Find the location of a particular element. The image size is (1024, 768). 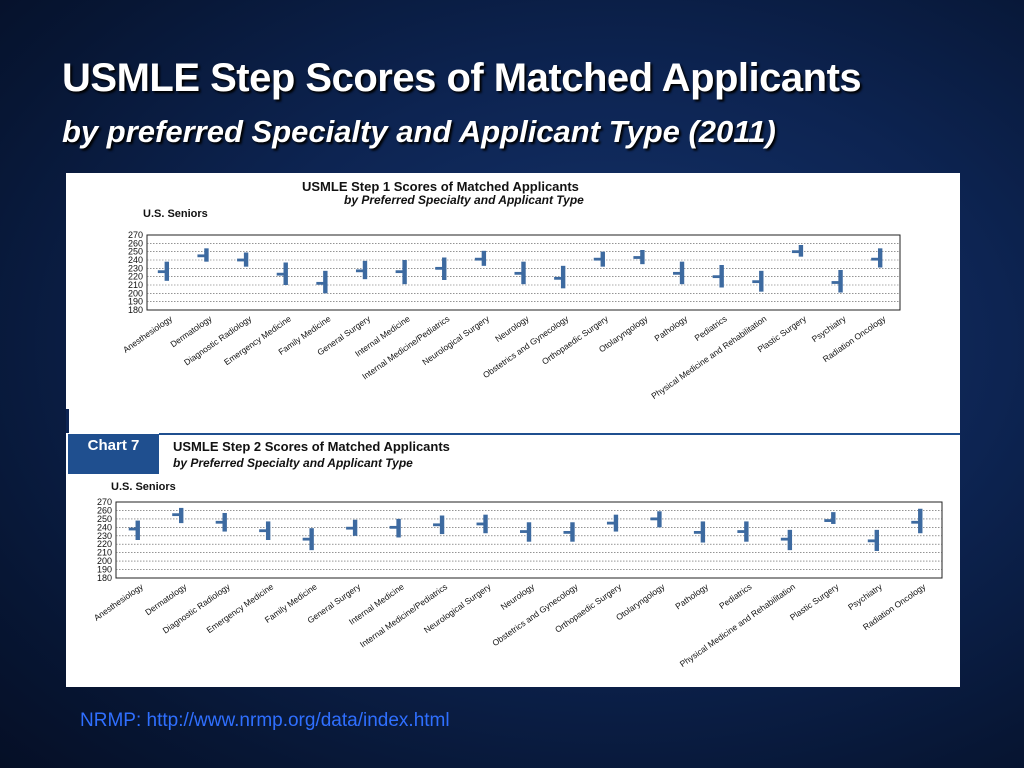

chart-header-rule is located at coordinates (559, 434).